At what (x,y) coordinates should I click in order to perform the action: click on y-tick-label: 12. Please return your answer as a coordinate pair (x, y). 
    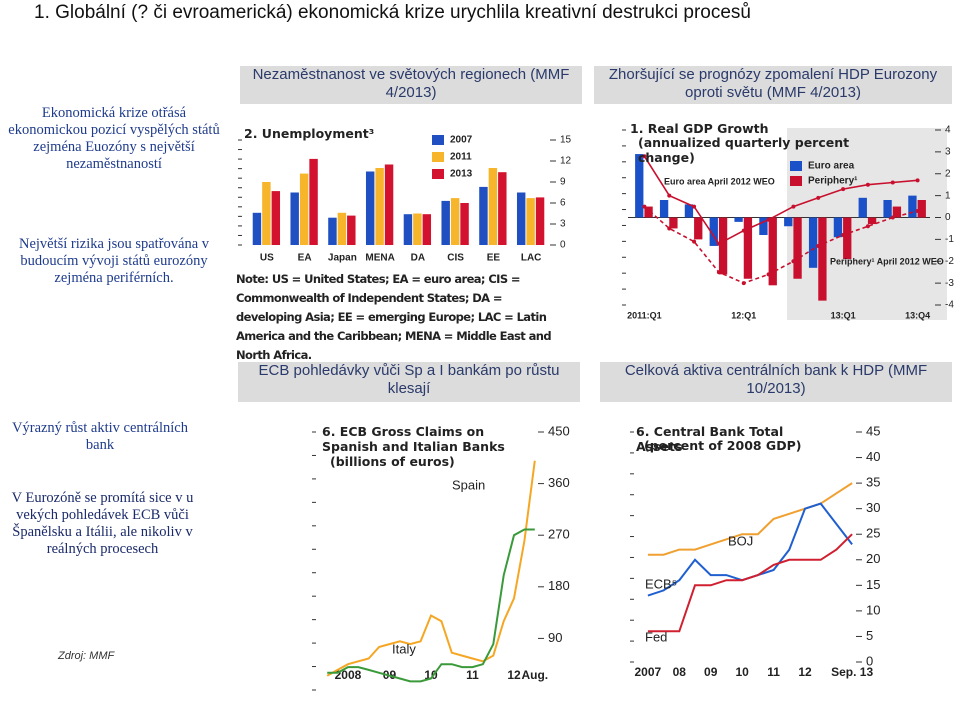
    Looking at the image, I should click on (566, 161).